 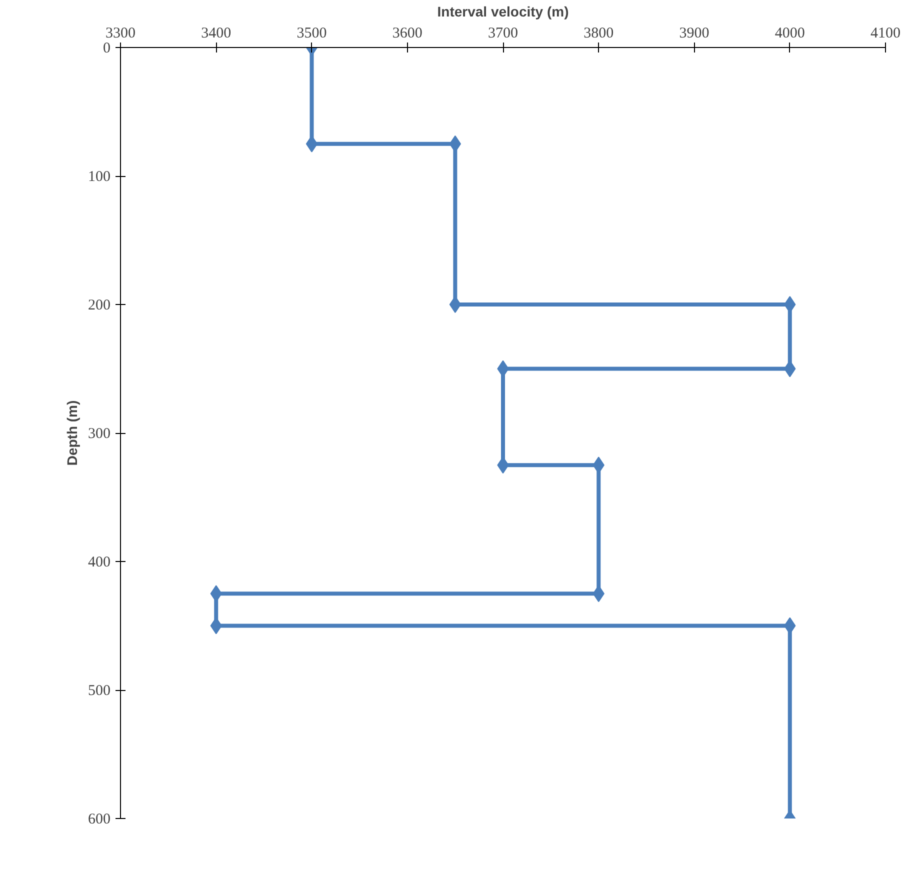 What do you see at coordinates (311, 34) in the screenshot?
I see `x-tick-label: 3500` at bounding box center [311, 34].